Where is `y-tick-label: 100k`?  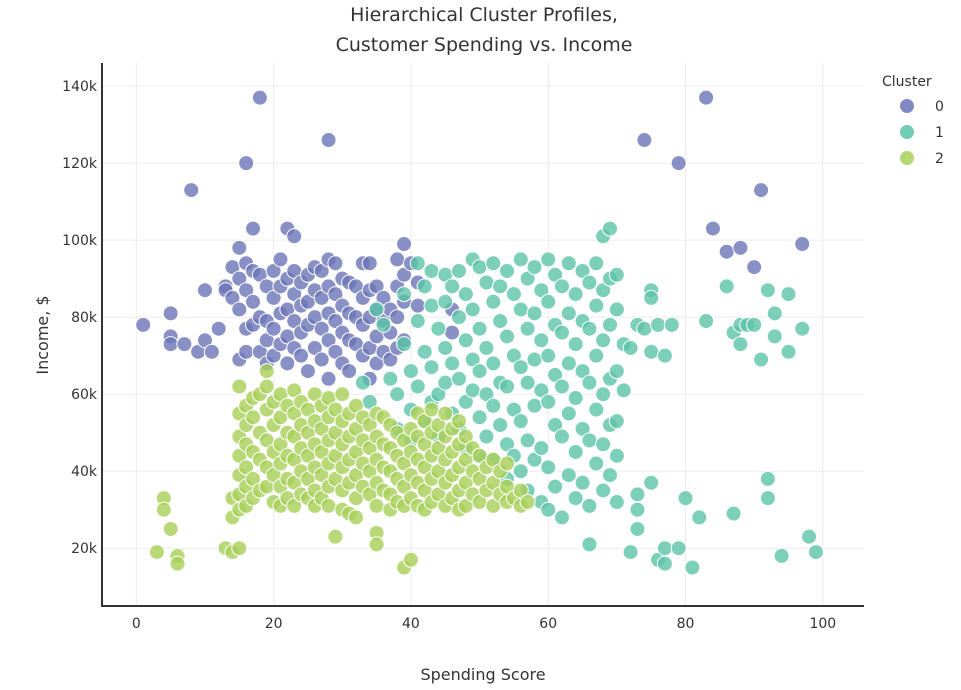 y-tick-label: 100k is located at coordinates (80, 241).